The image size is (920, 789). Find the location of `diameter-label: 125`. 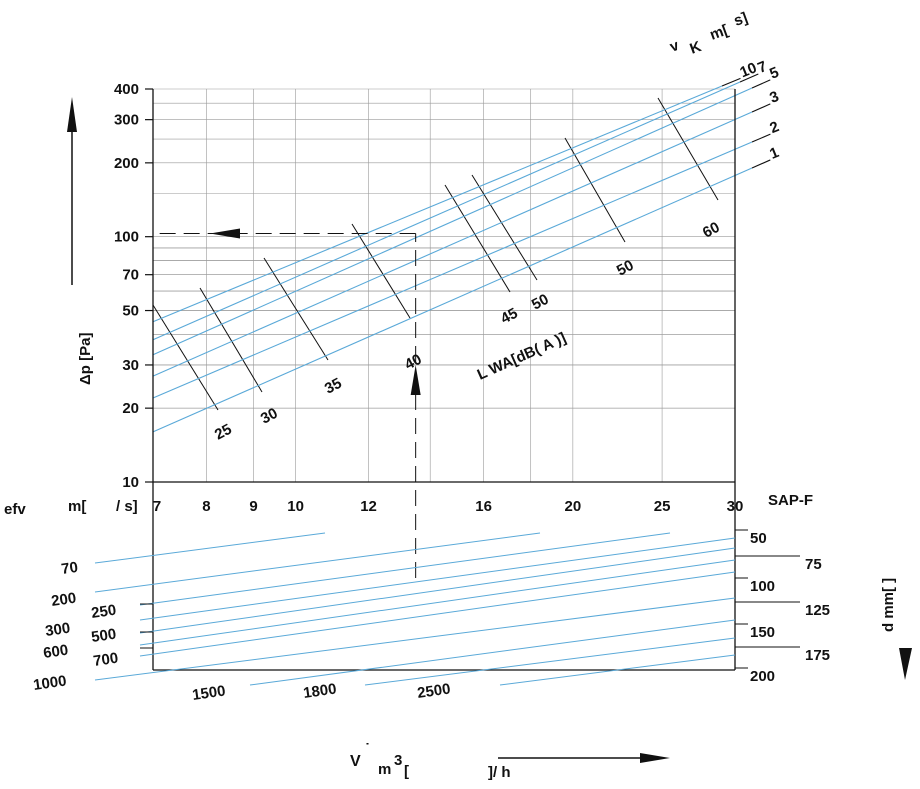

diameter-label: 125 is located at coordinates (817, 610).